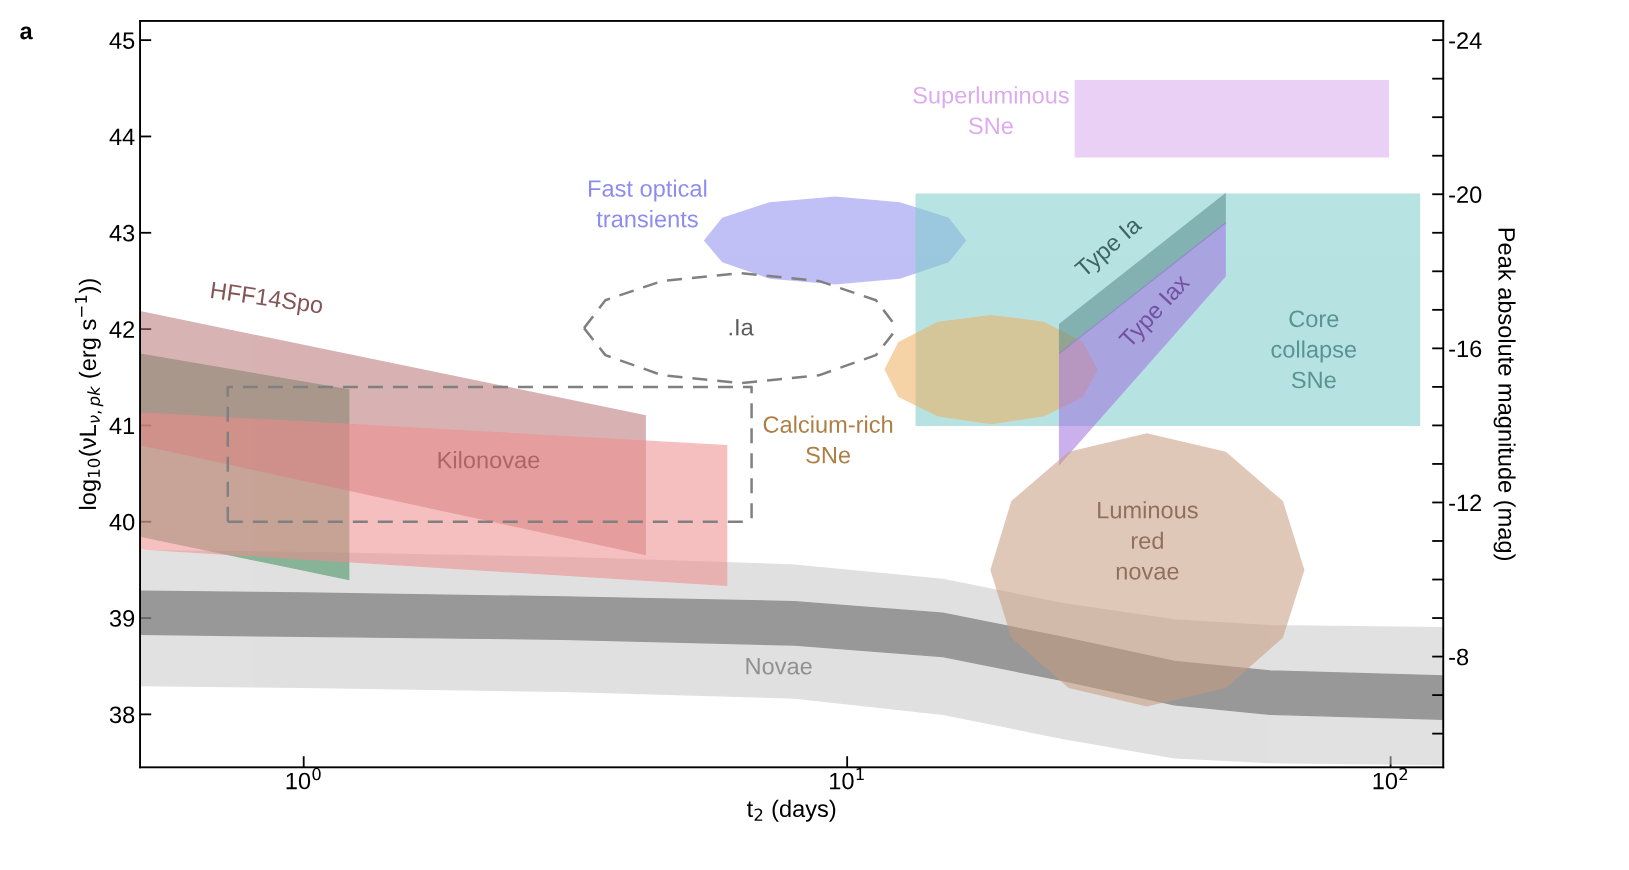 The height and width of the screenshot is (870, 1629). What do you see at coordinates (1465, 195) in the screenshot?
I see `y2-tick-label: -20` at bounding box center [1465, 195].